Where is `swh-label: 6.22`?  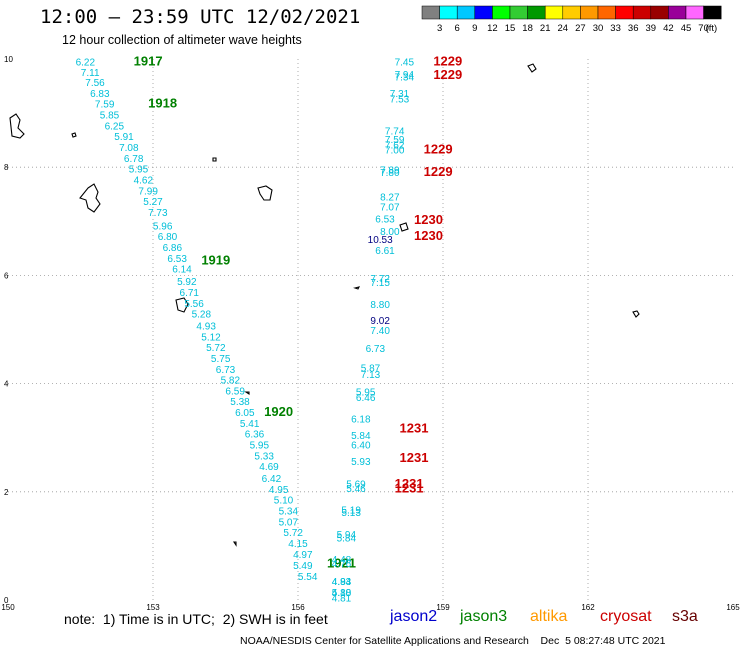
swh-label: 6.22 is located at coordinates (86, 62).